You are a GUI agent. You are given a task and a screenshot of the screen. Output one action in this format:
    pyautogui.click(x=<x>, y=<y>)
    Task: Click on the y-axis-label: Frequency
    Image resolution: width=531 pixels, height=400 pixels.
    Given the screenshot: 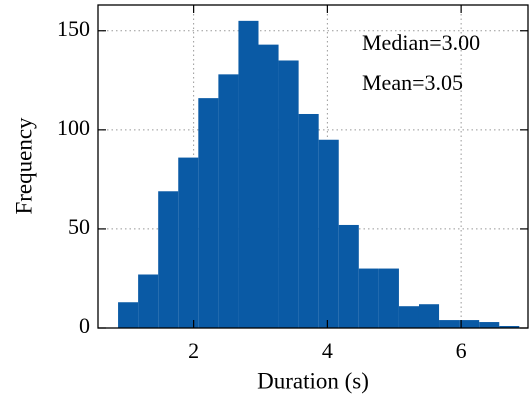 What is the action you would take?
    pyautogui.click(x=23, y=166)
    